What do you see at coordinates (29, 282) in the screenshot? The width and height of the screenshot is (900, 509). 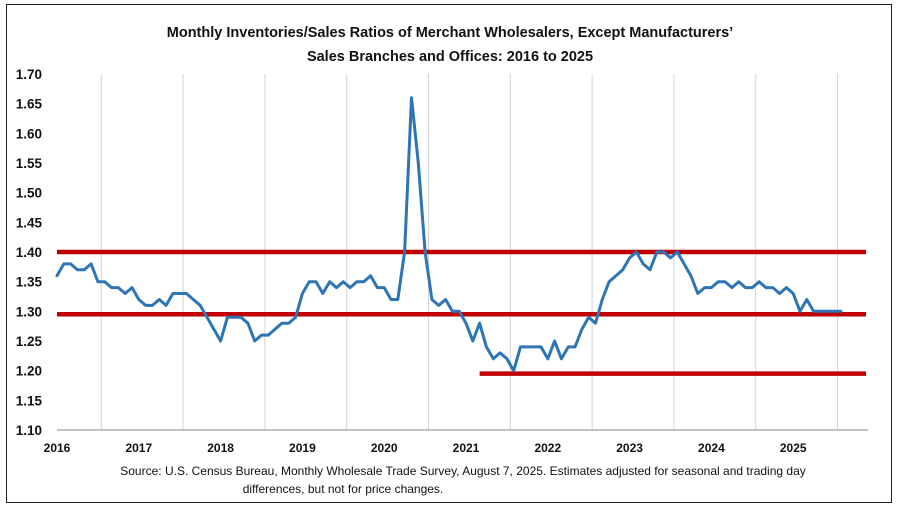 I see `y-tick-label: 1.35` at bounding box center [29, 282].